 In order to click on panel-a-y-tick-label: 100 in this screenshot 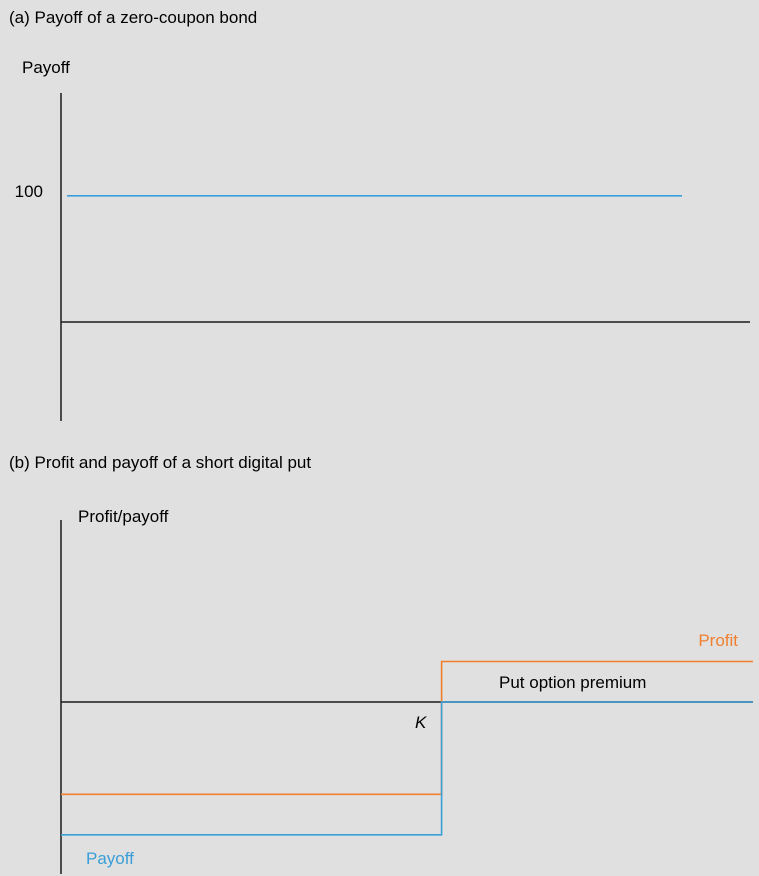, I will do `click(29, 191)`.